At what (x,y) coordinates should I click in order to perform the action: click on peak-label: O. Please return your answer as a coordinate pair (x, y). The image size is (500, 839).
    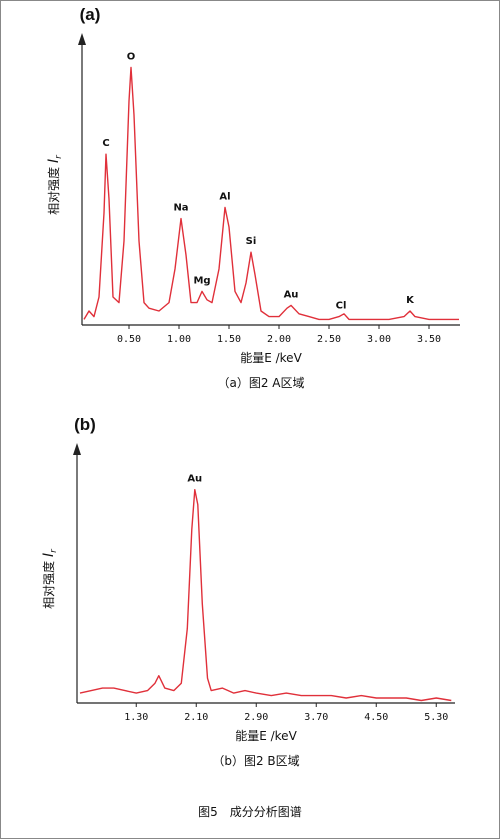
    Looking at the image, I should click on (131, 56).